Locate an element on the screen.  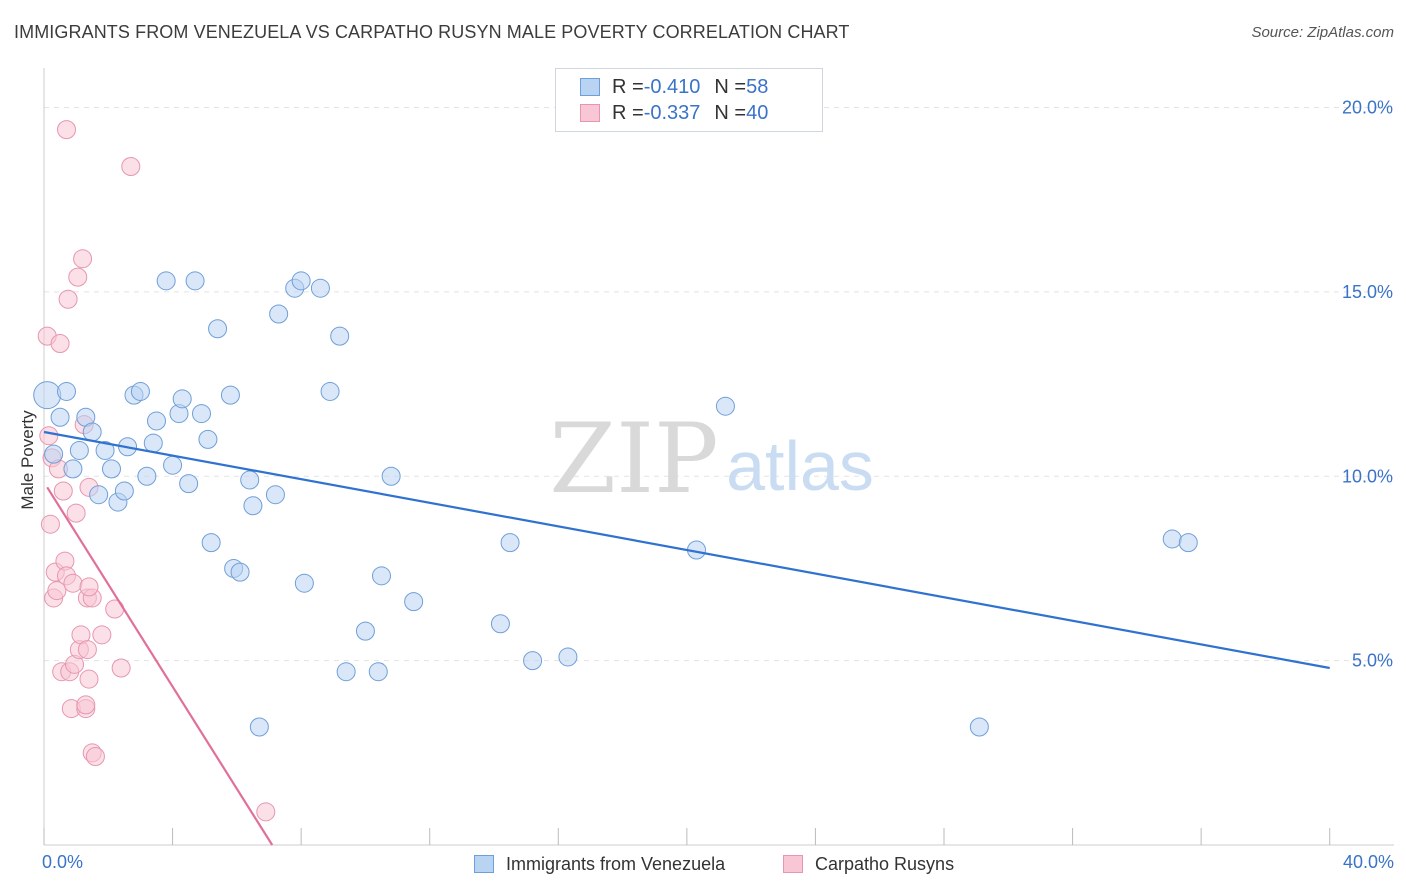
stats-legend: R = -0.410 N = 58 R = -0.337 N = 40 is located at coordinates (689, 100).